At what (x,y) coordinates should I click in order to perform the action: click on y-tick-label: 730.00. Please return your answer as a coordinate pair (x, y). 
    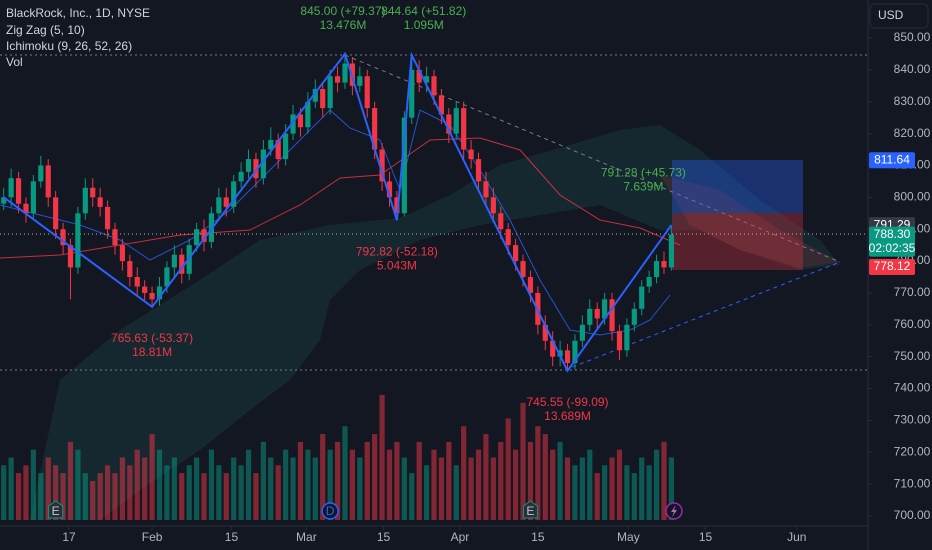
    Looking at the image, I should click on (912, 420).